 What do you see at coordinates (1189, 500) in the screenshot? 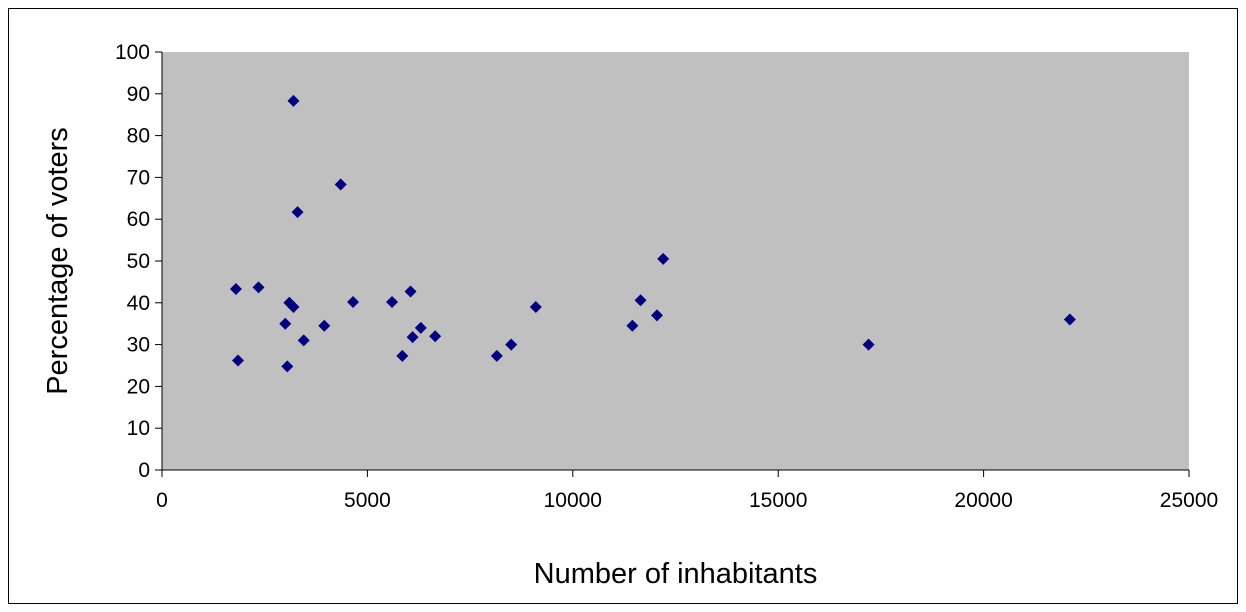
I see `x-tick-label: 25000` at bounding box center [1189, 500].